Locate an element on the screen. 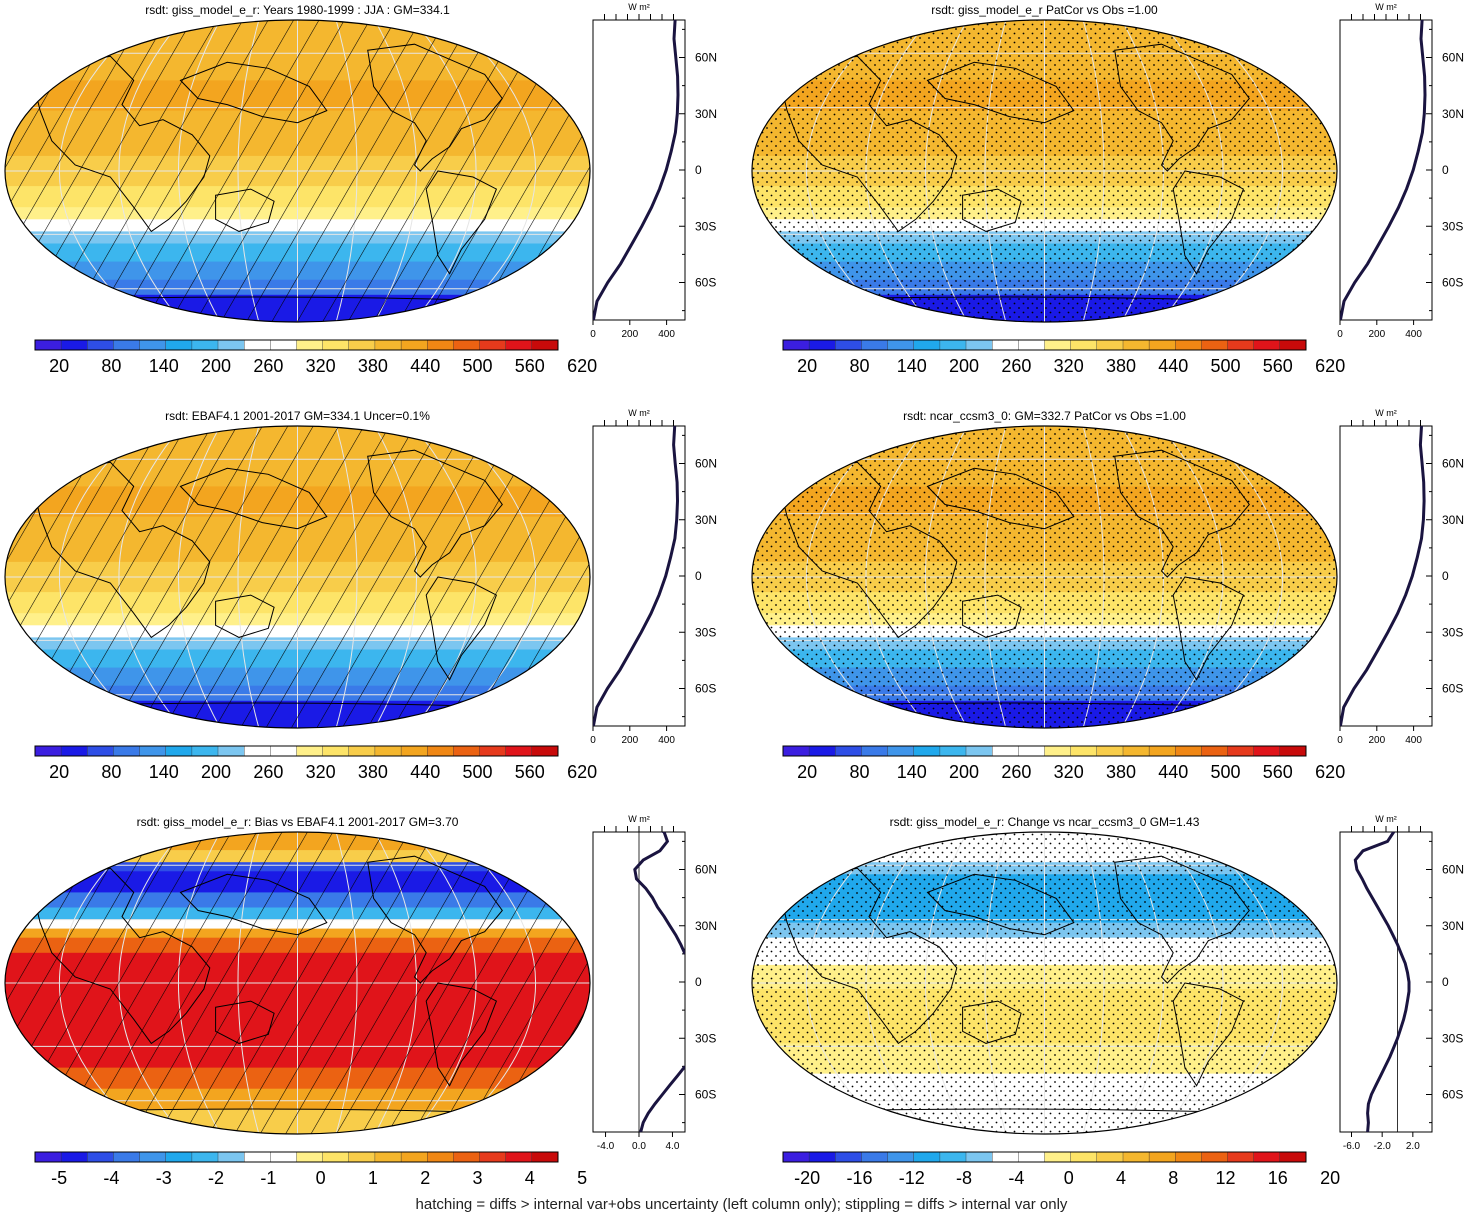 The image size is (1483, 1215). colorbar-tick-label: -16 is located at coordinates (859, 1178).